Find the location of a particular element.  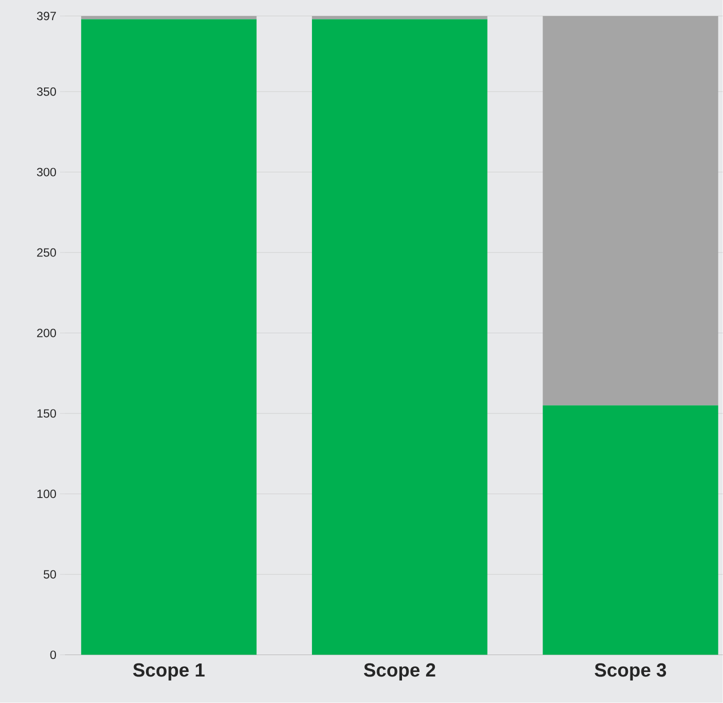

y-tick-label: 150 is located at coordinates (46, 413).